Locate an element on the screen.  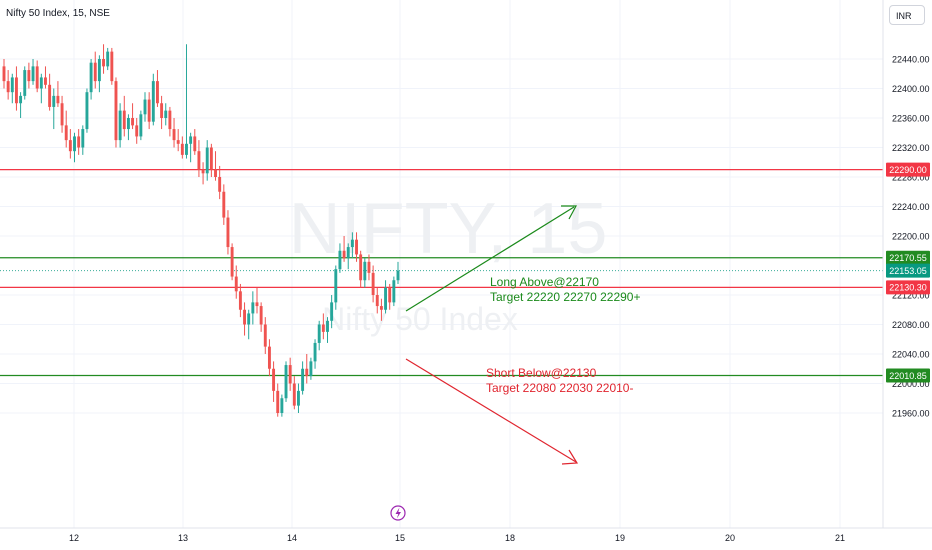
price-tick-label: 22200.00 is located at coordinates (911, 237).